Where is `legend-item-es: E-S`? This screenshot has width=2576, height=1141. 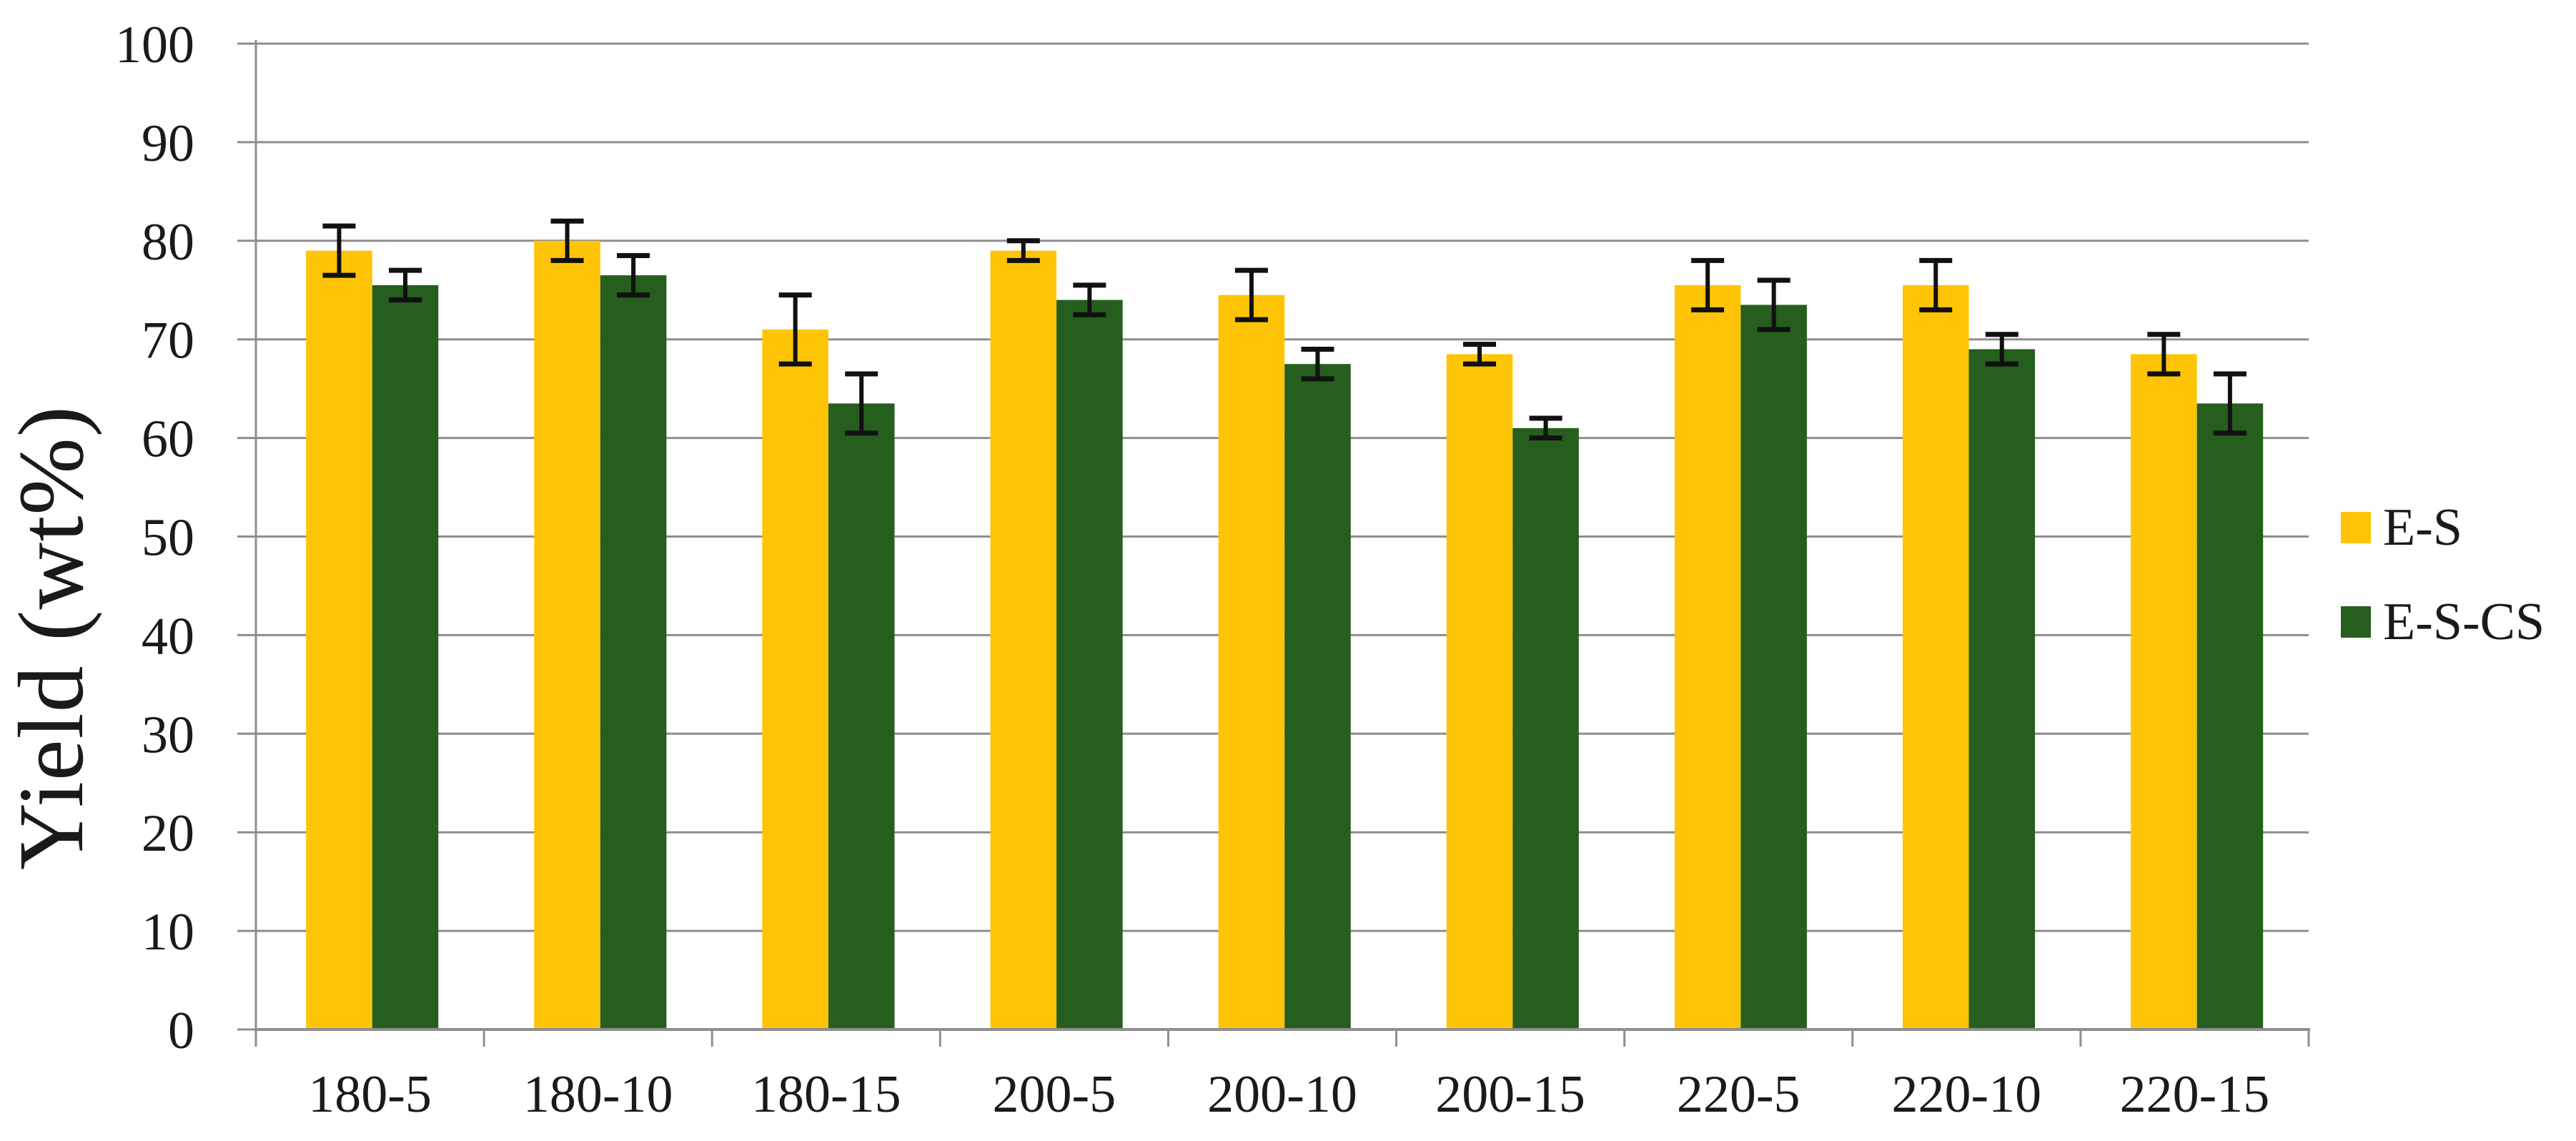 legend-item-es: E-S is located at coordinates (2401, 527).